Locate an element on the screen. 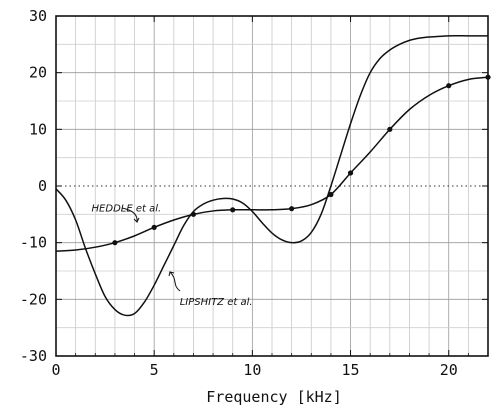  x-tick-label: 5 is located at coordinates (154, 370).